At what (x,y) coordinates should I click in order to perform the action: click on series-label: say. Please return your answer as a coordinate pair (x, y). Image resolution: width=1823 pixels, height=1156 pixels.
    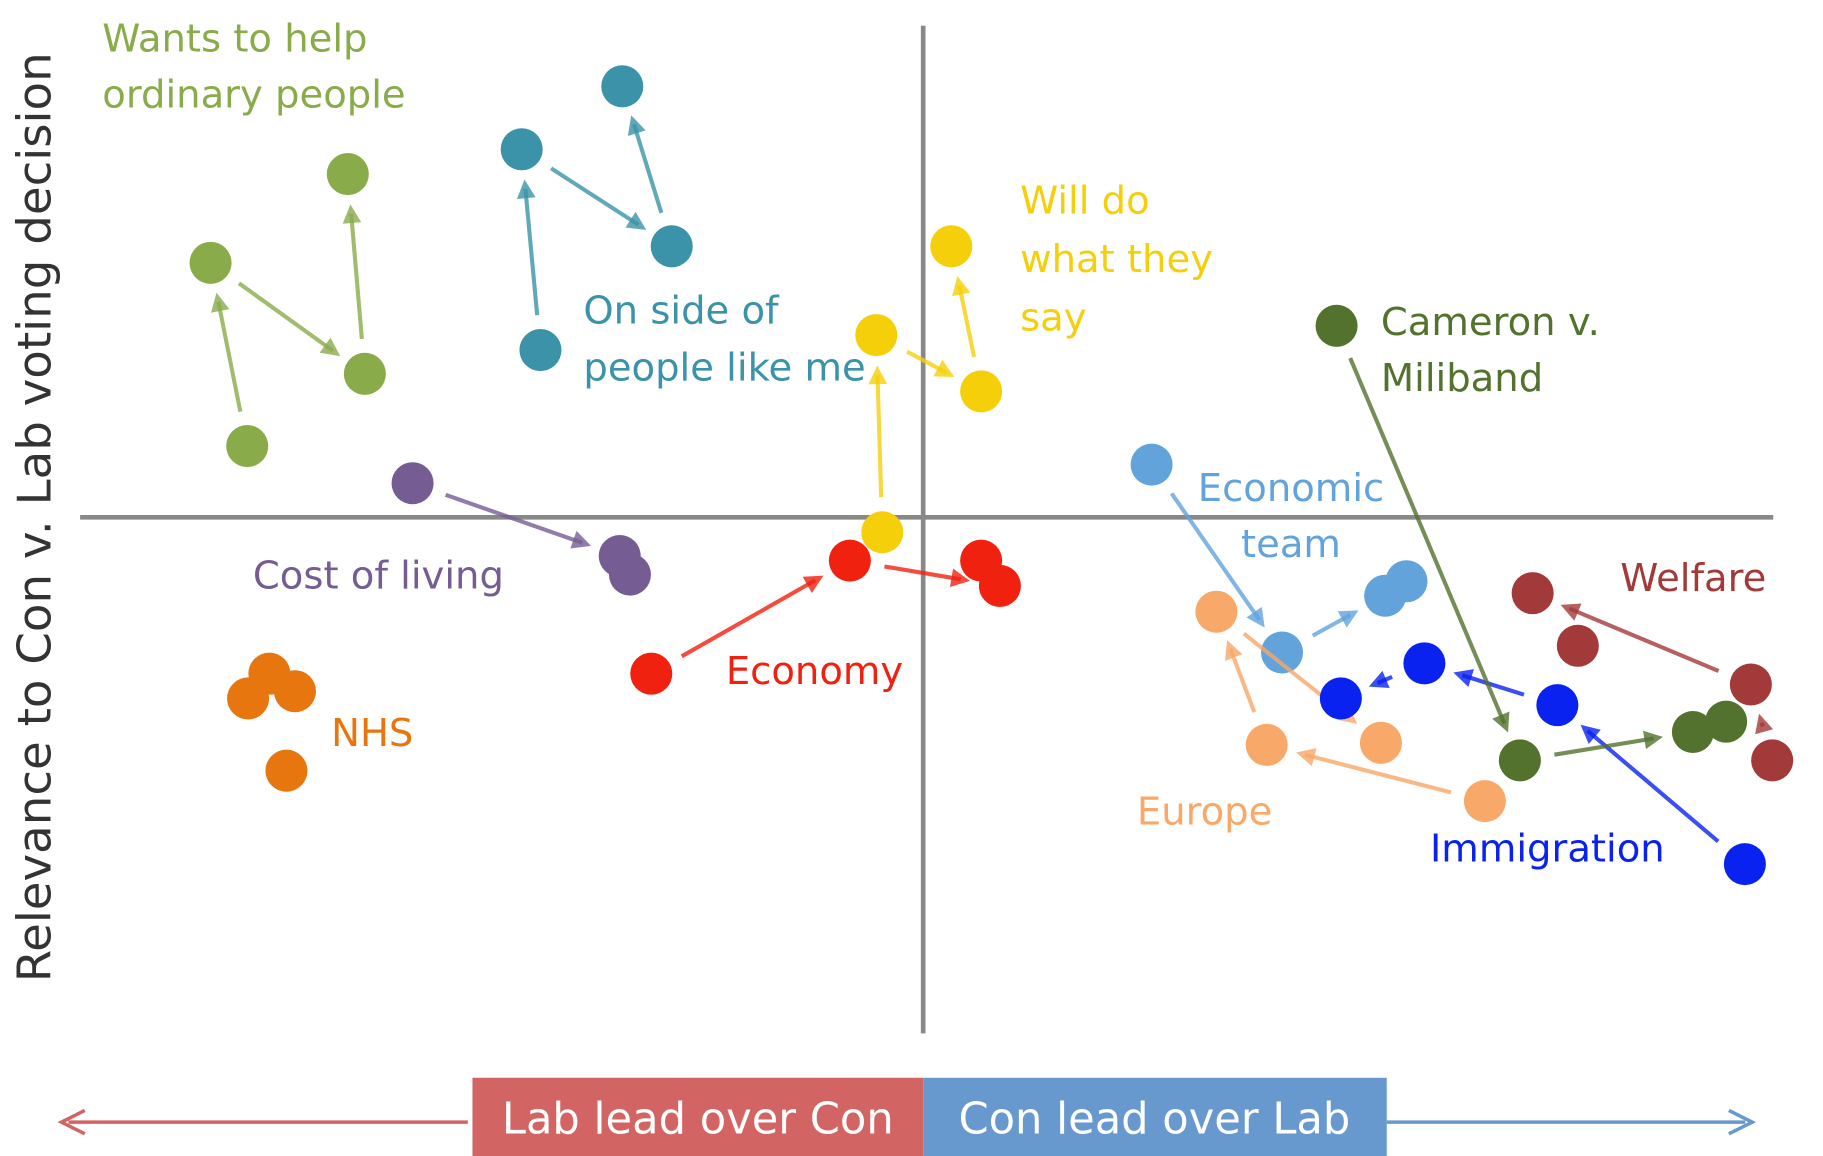
    Looking at the image, I should click on (1053, 317).